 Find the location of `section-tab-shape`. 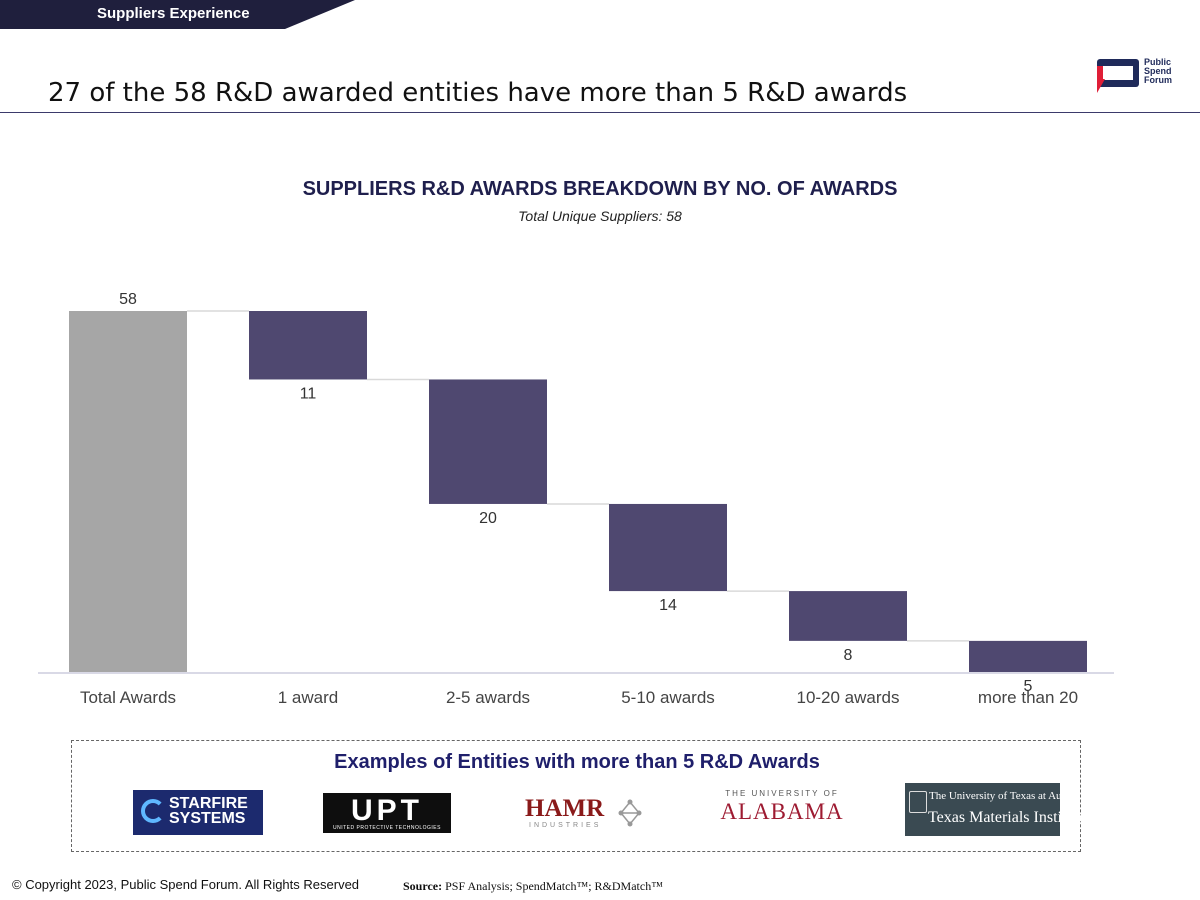

section-tab-shape is located at coordinates (177, 14).